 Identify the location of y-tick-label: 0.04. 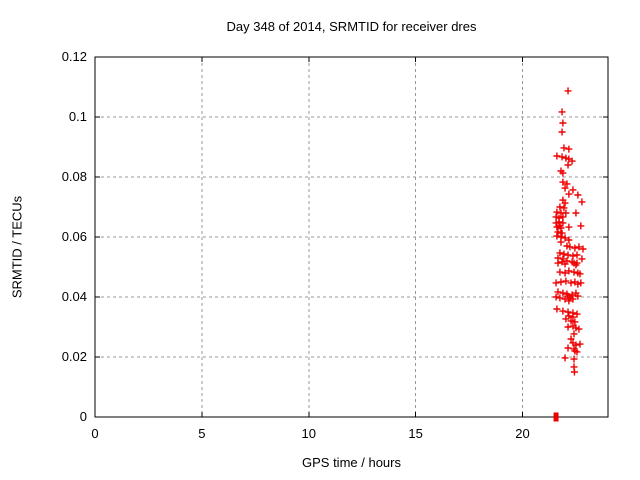
(74, 296).